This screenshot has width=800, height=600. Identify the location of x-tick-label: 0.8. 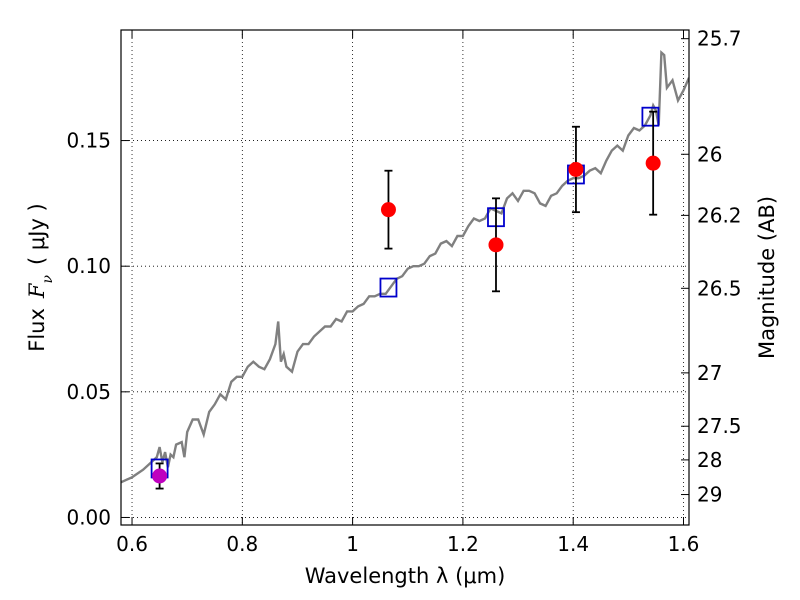
(242, 544).